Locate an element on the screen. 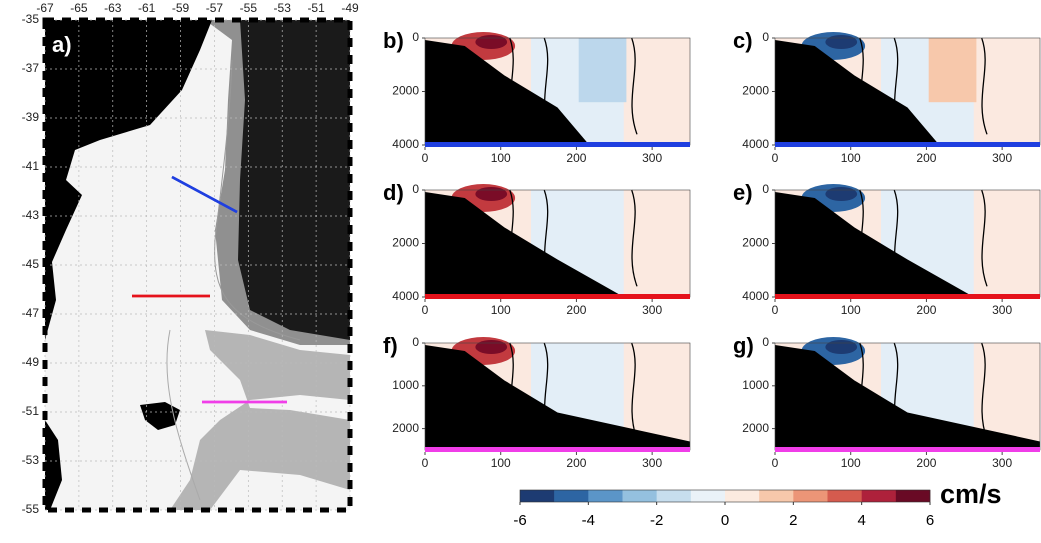 Image resolution: width=1041 pixels, height=543 pixels. panel-label: e) is located at coordinates (743, 192).